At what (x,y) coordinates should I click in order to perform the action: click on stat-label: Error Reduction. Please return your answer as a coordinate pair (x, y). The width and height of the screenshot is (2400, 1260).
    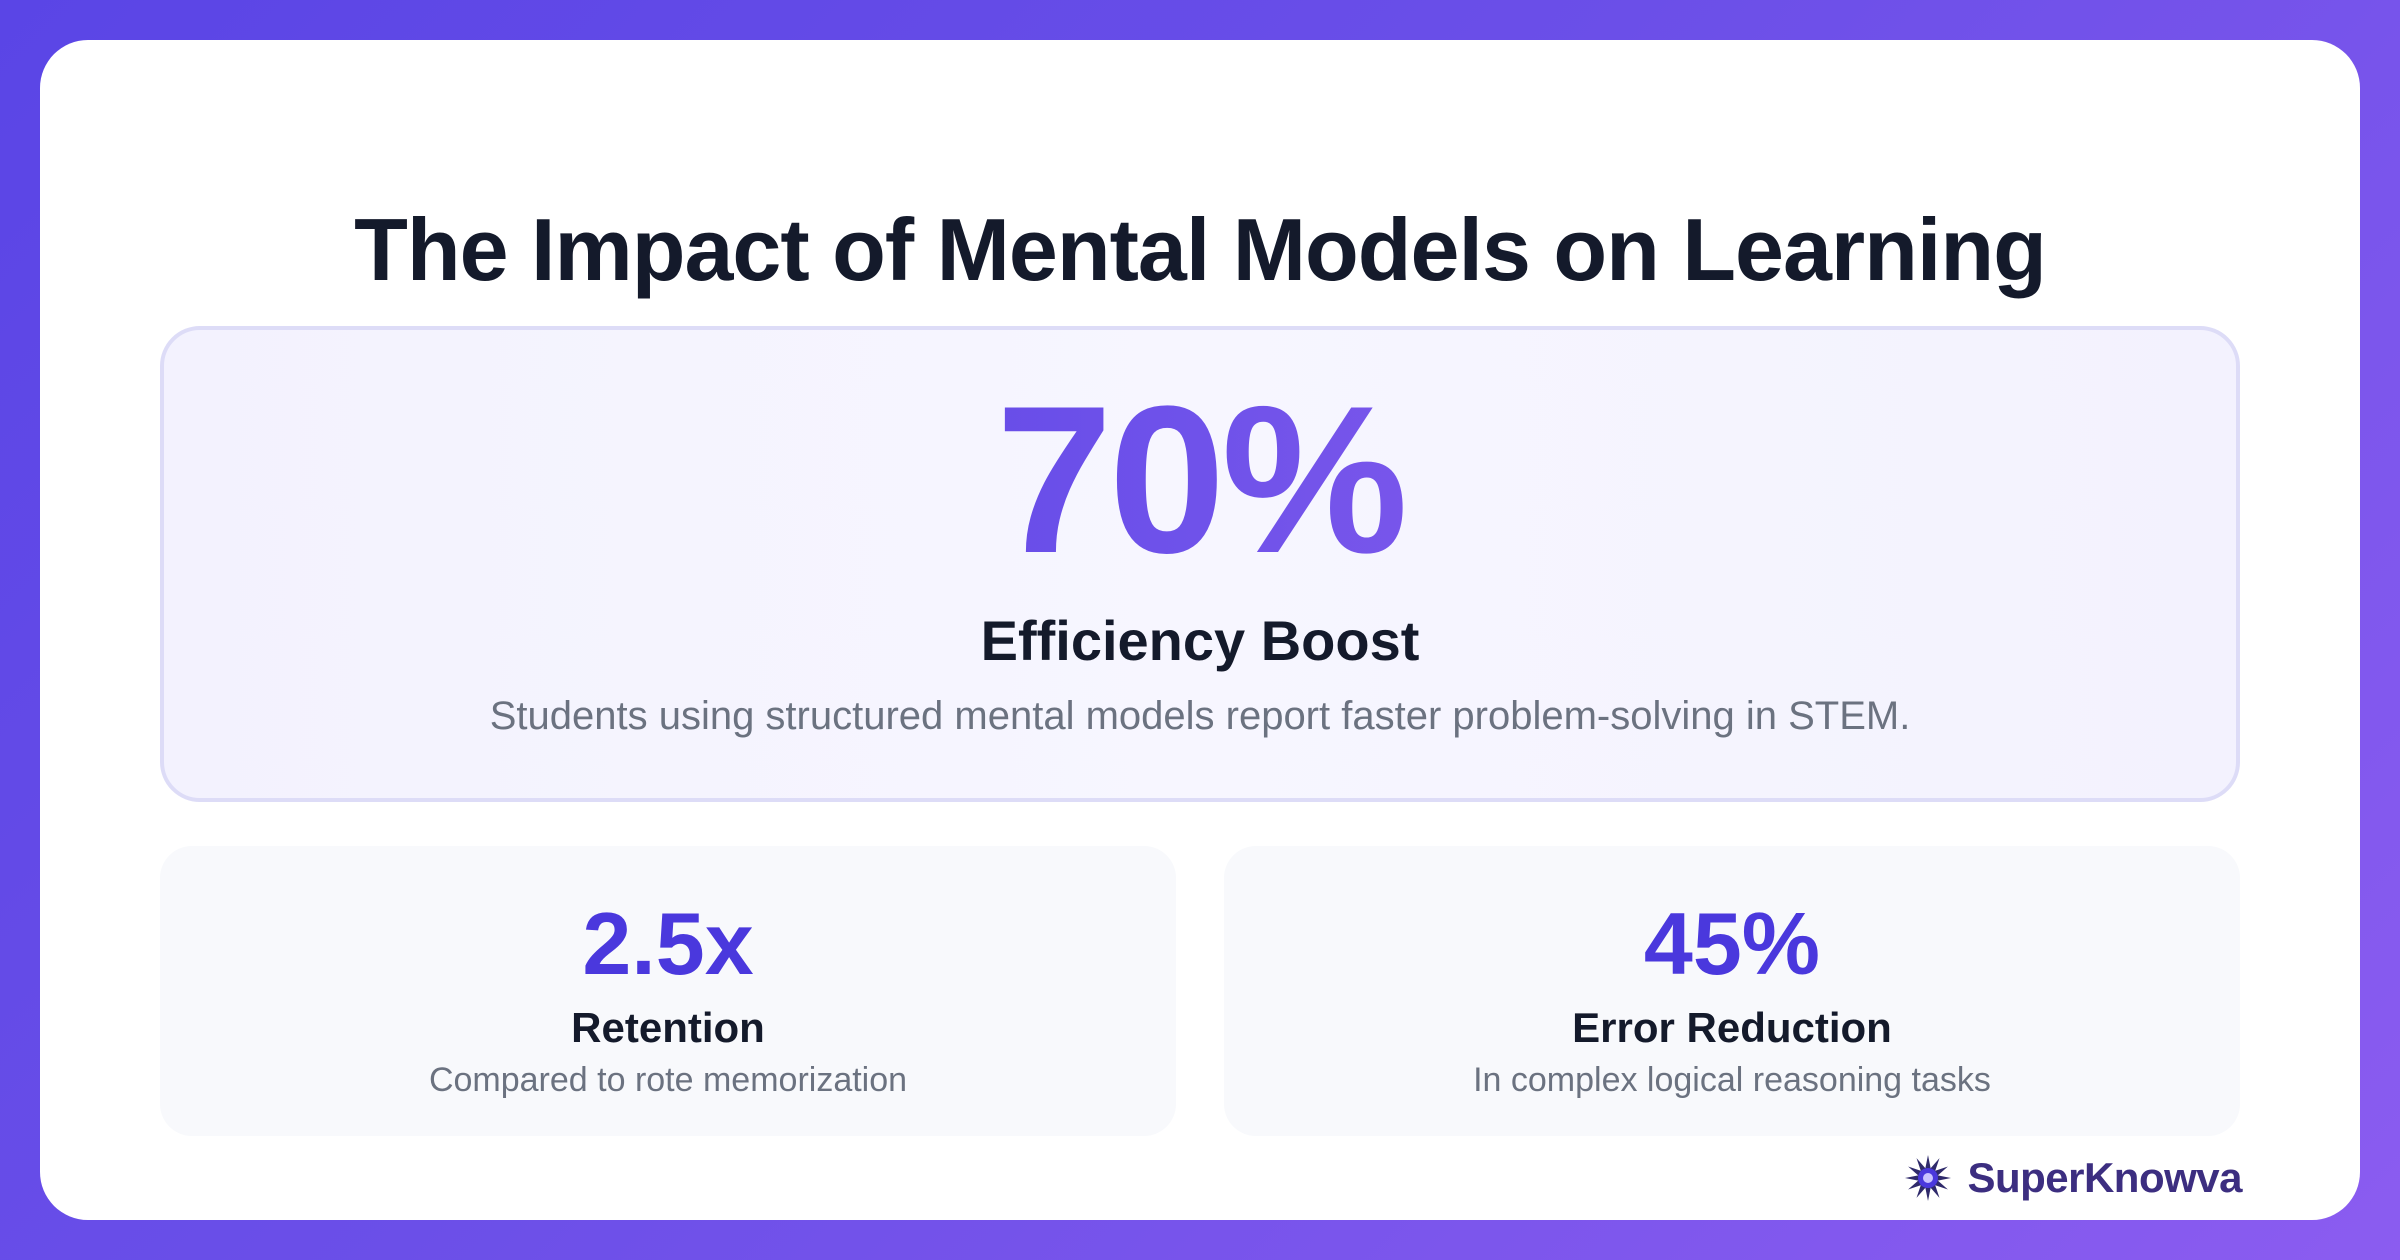
    Looking at the image, I should click on (1732, 1027).